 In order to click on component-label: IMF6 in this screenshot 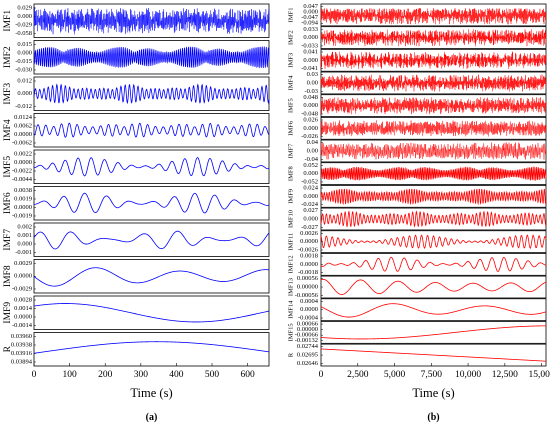, I will do `click(8, 203)`.